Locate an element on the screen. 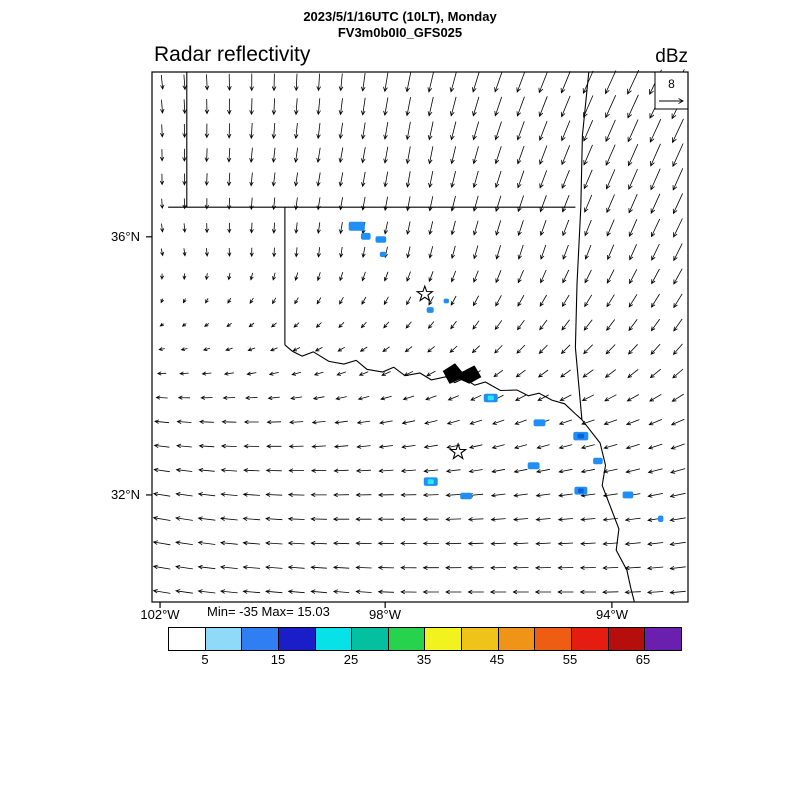 The image size is (800, 800). colorbar-tick-label: 55 is located at coordinates (570, 659).